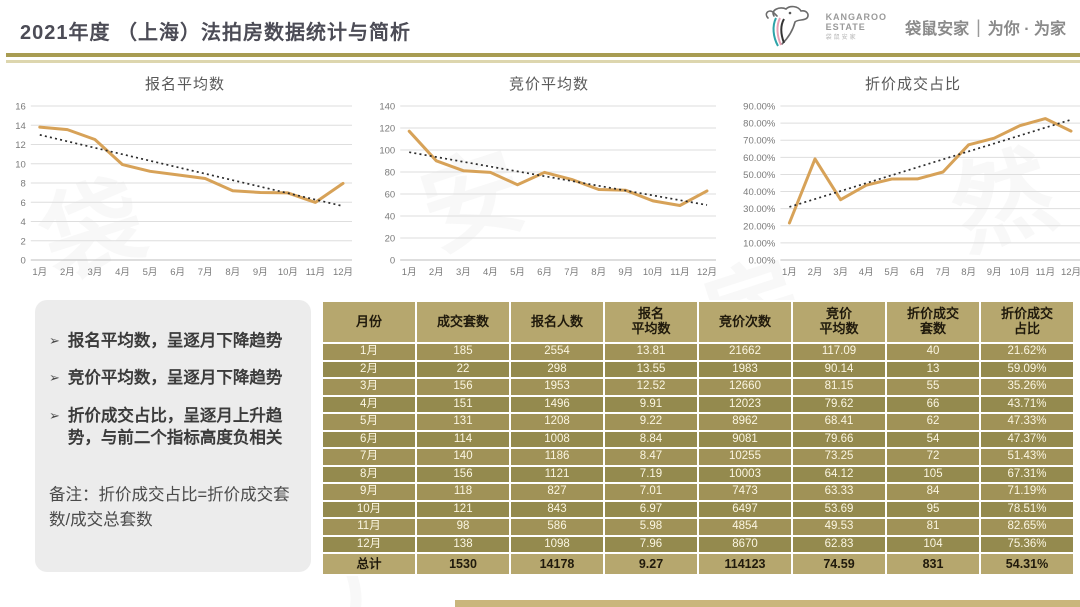 Image resolution: width=1080 pixels, height=607 pixels. What do you see at coordinates (390, 195) in the screenshot?
I see `y-tick-label: 60` at bounding box center [390, 195].